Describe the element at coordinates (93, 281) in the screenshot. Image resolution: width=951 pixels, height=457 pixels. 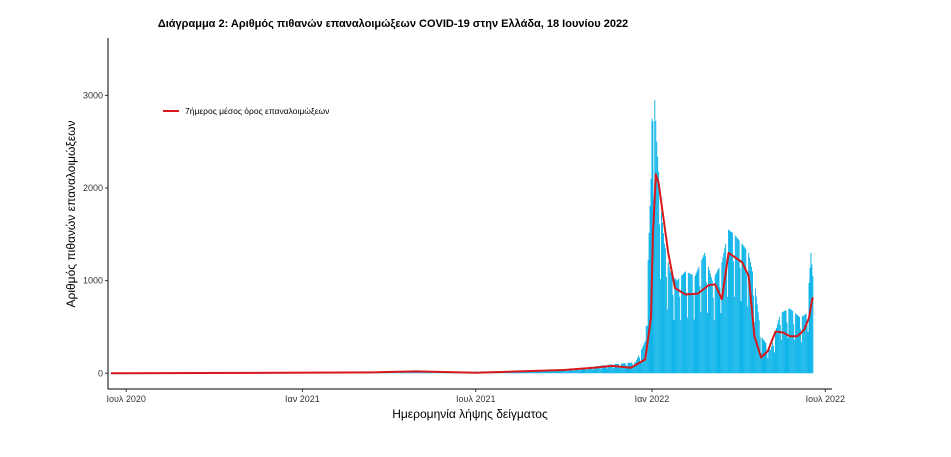
I see `y-tick-label: 1000` at that location.